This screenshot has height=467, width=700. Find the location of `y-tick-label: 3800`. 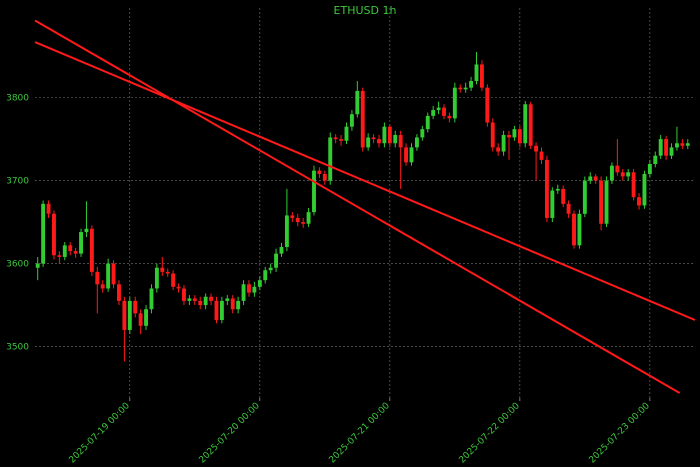

y-tick-label: 3800 is located at coordinates (17, 99).